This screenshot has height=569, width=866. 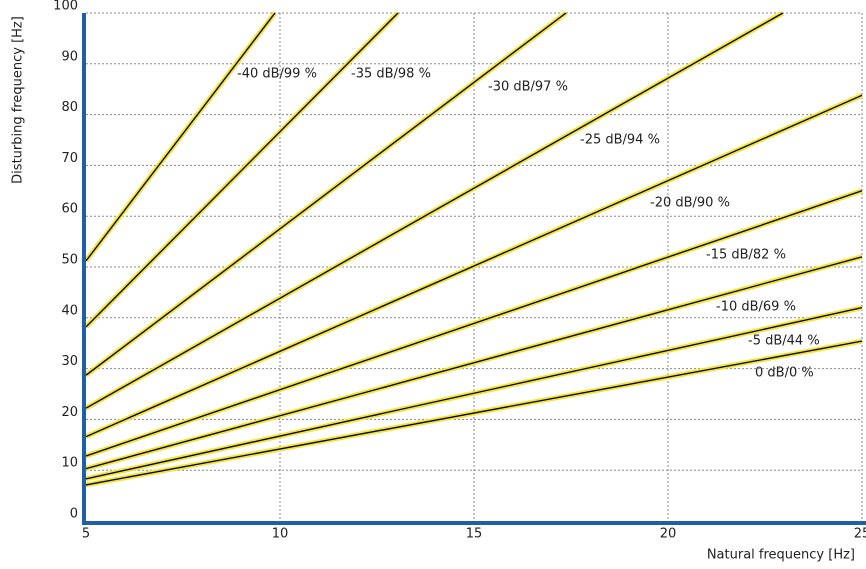 I want to click on x-tick-label: 20, so click(x=668, y=534).